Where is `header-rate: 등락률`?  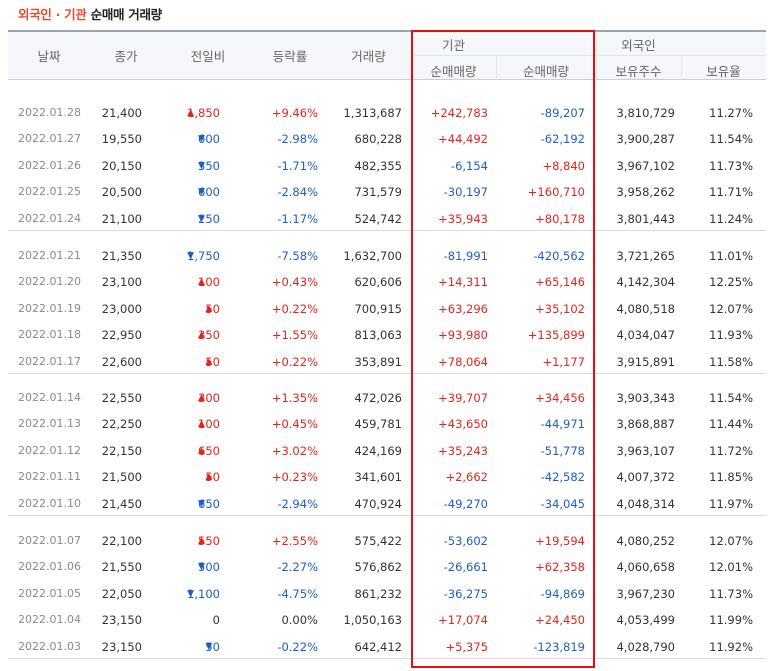 header-rate: 등락률 is located at coordinates (290, 56).